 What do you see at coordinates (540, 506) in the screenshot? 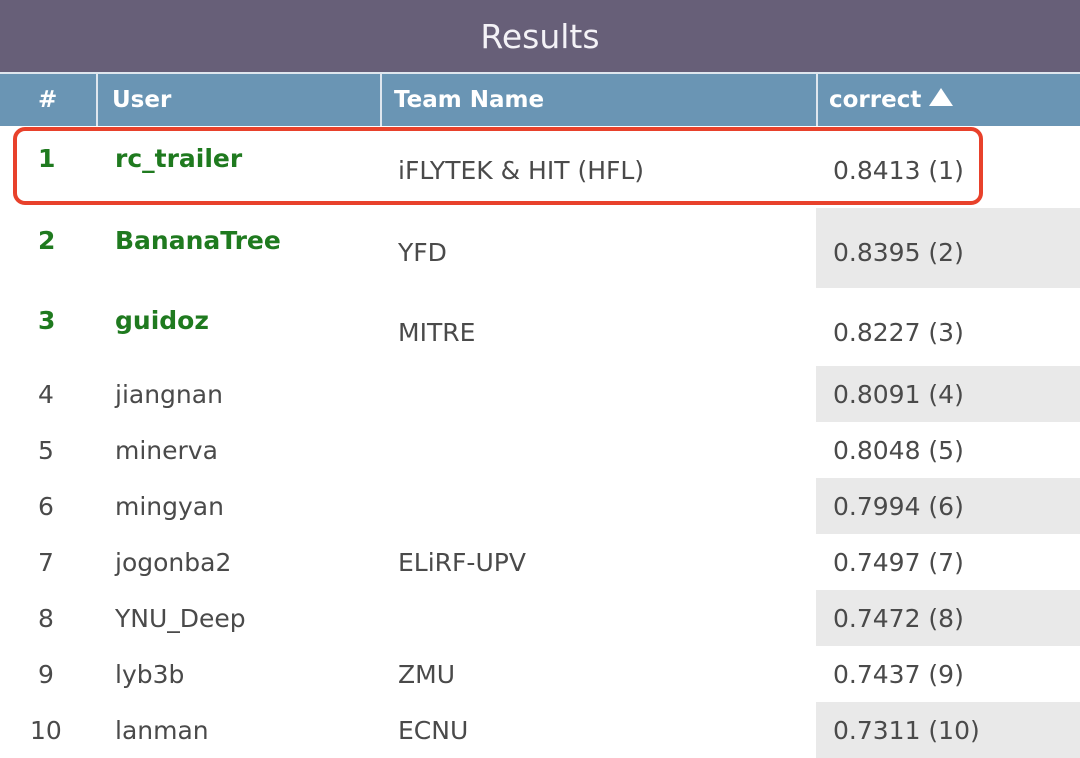
I see `table-row: 6 mingyan 0.7994 (6)` at bounding box center [540, 506].